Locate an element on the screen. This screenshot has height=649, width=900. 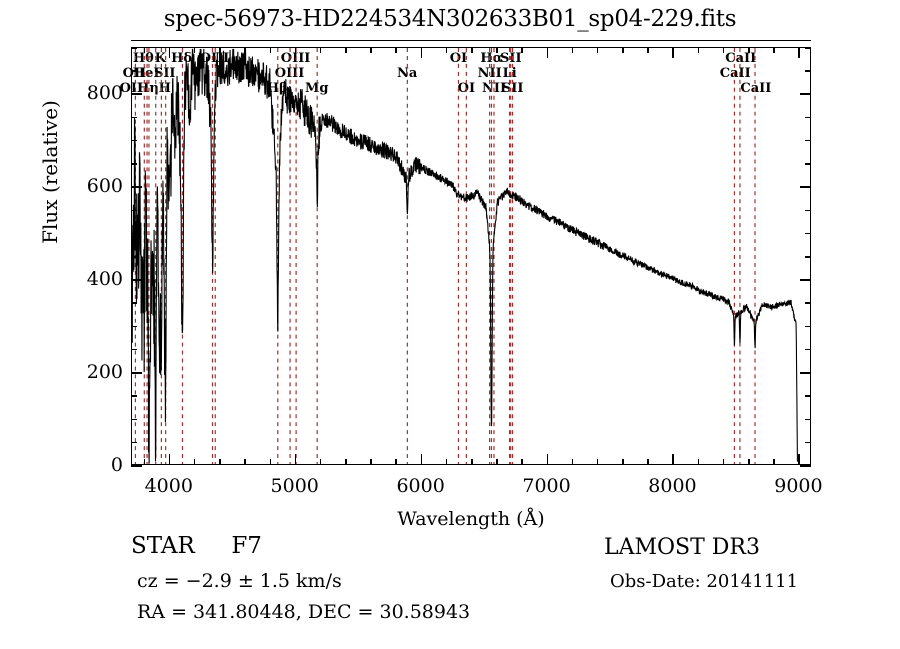
y-tick-label: 0 is located at coordinates (116, 465).